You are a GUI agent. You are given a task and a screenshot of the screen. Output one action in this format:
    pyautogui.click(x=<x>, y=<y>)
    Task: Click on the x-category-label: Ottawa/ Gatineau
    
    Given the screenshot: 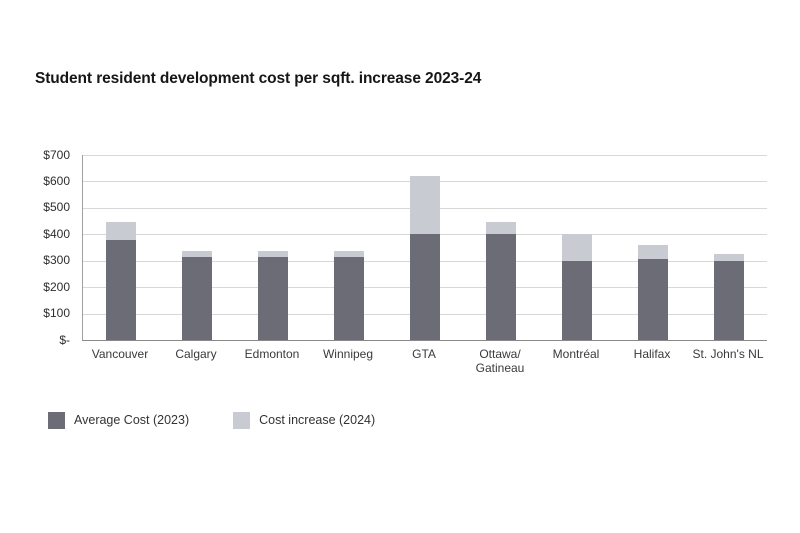 What is the action you would take?
    pyautogui.click(x=500, y=361)
    